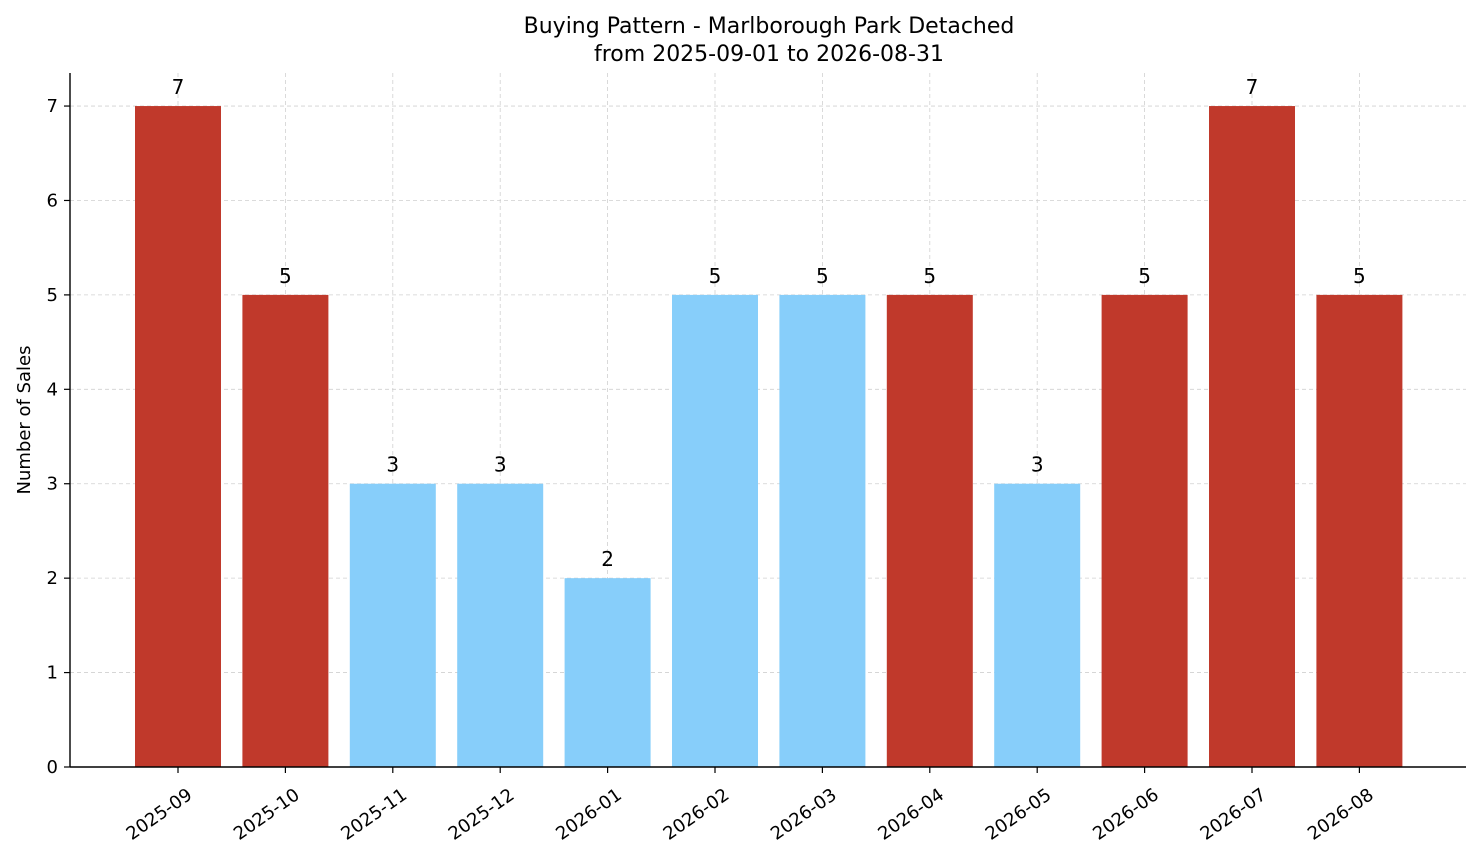 The width and height of the screenshot is (1481, 863). I want to click on chart-subtitle: from 2025-09-01 to 2026-08-31, so click(769, 54).